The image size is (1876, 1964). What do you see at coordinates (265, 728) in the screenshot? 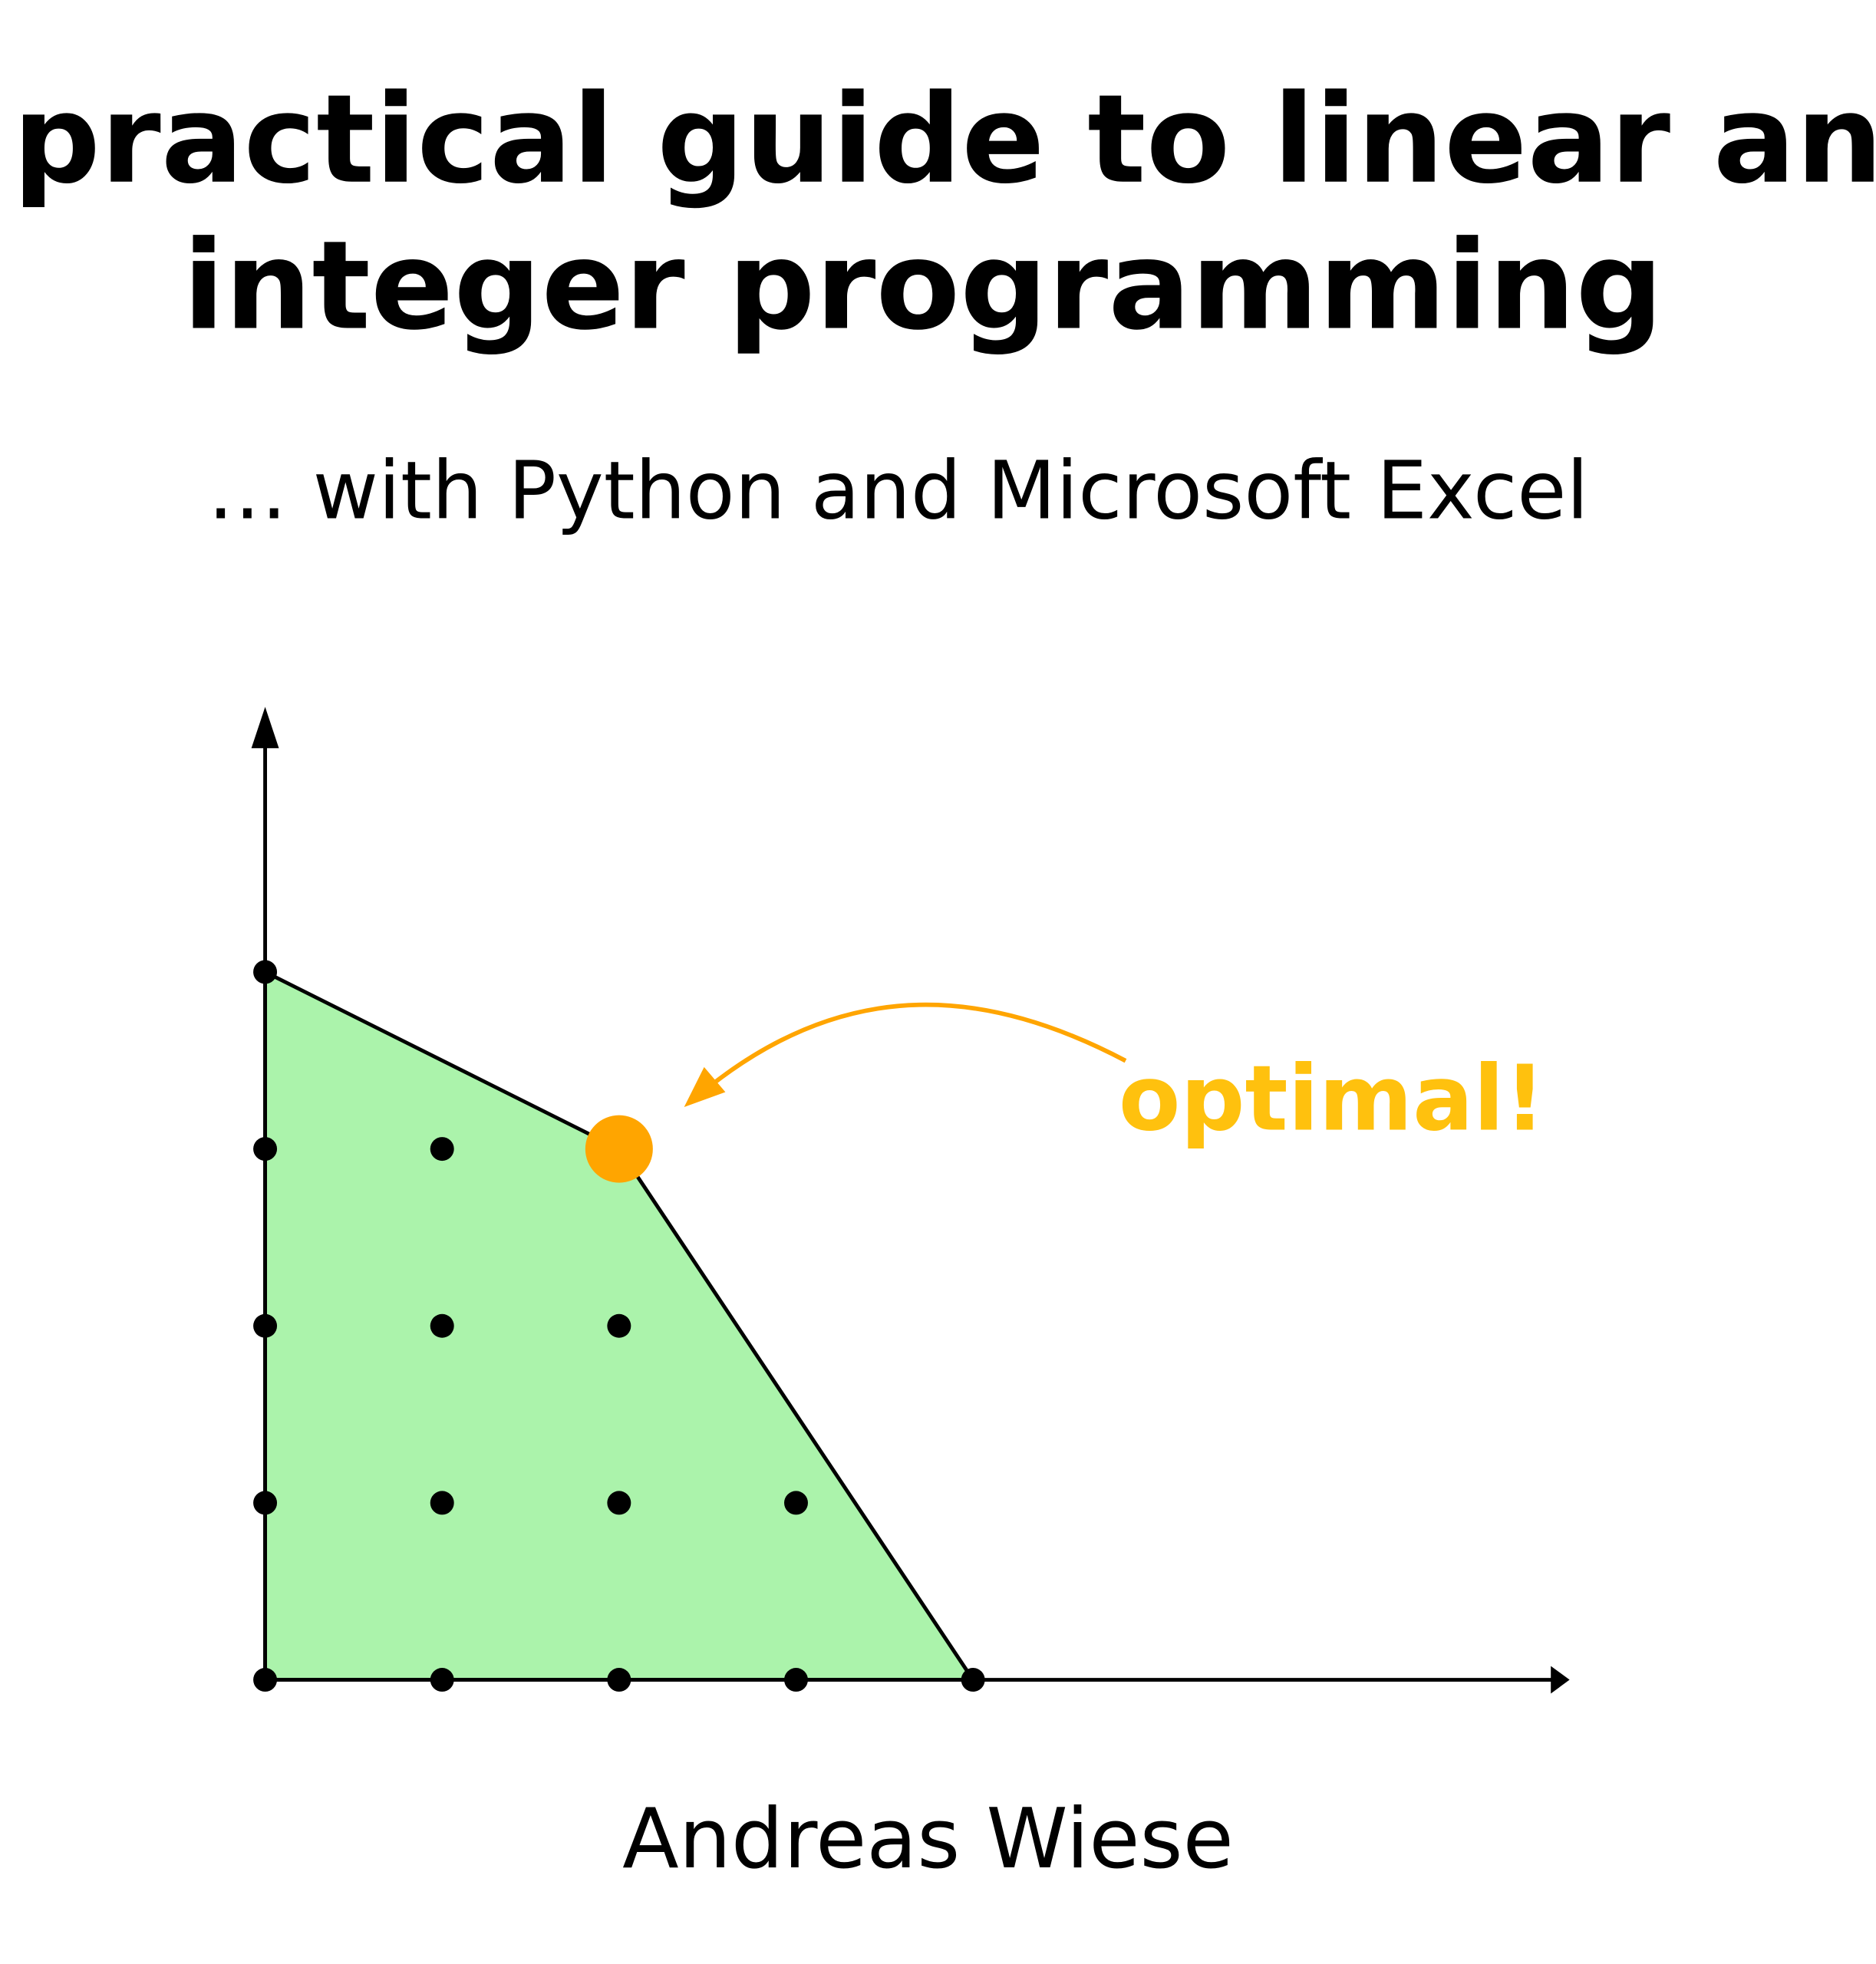
I see `y-axis-arrowhead` at bounding box center [265, 728].